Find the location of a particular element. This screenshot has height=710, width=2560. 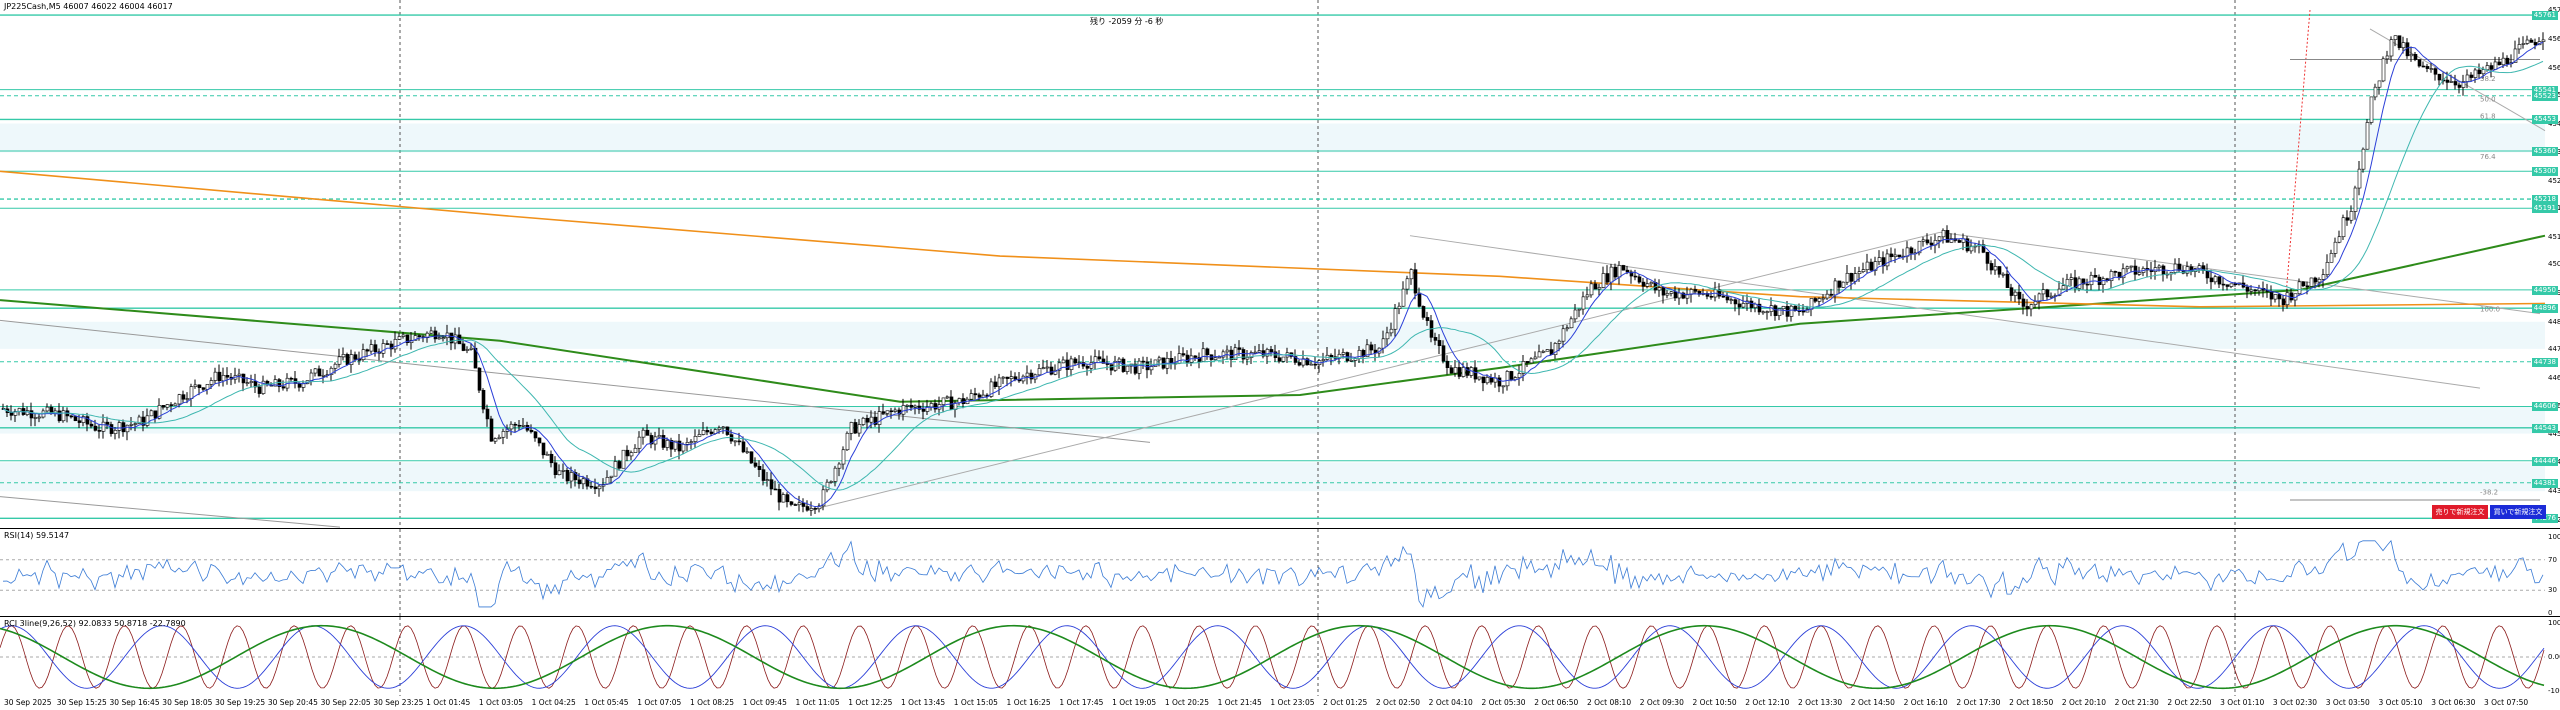

time-tick: 2 Oct 17:30 is located at coordinates (1978, 702).